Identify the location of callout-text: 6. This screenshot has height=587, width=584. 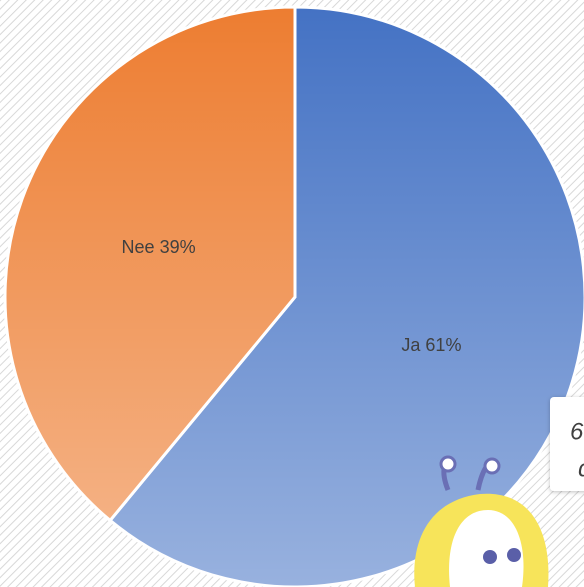
(577, 431).